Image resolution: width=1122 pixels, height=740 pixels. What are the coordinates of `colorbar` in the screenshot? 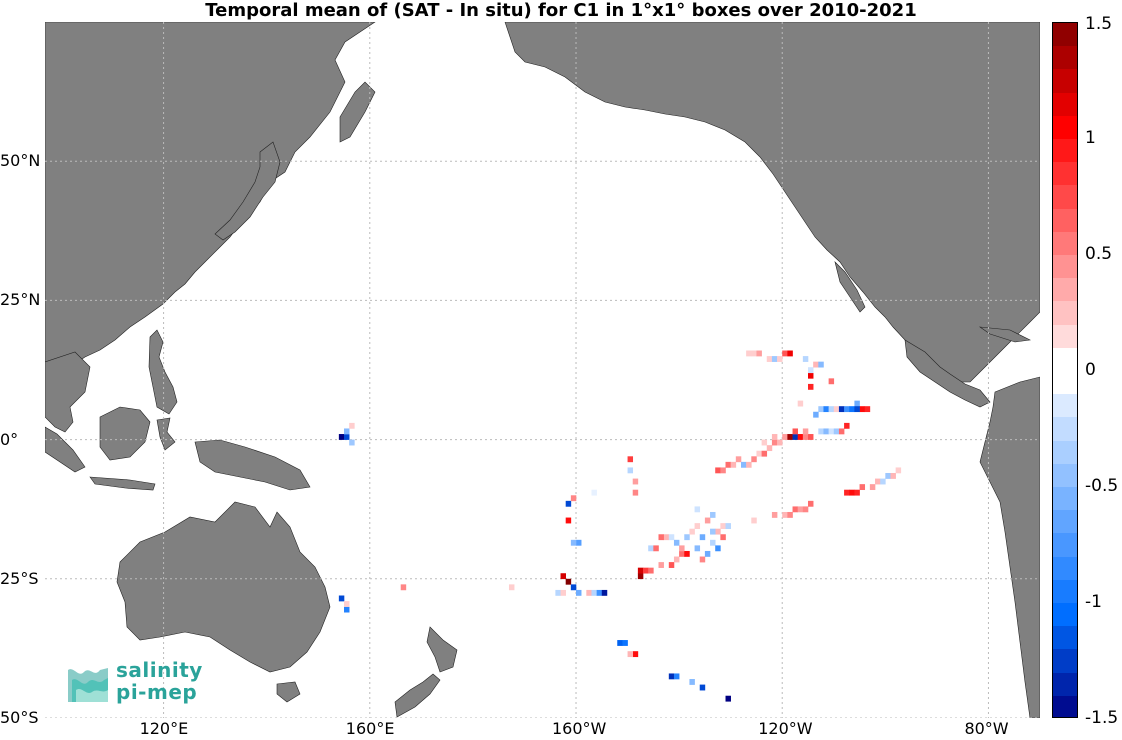 It's located at (1065, 370).